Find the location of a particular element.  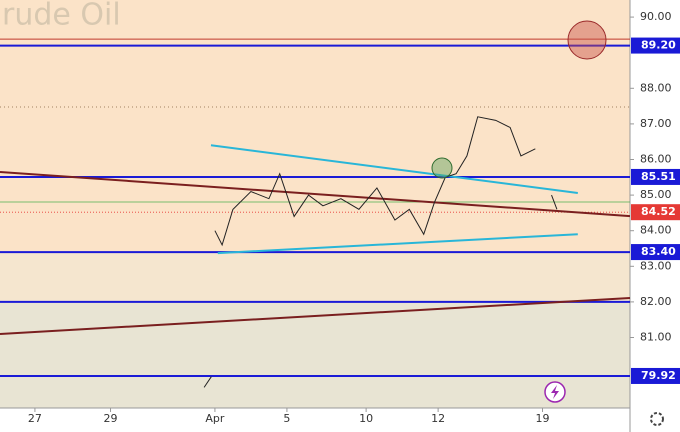

x-tick-label: 29 is located at coordinates (111, 418).